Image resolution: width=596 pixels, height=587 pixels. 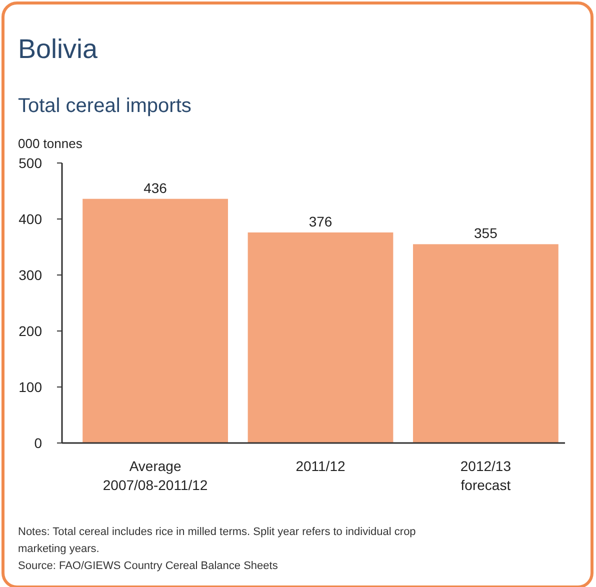 What do you see at coordinates (321, 466) in the screenshot?
I see `x-tick-label: 2011/12` at bounding box center [321, 466].